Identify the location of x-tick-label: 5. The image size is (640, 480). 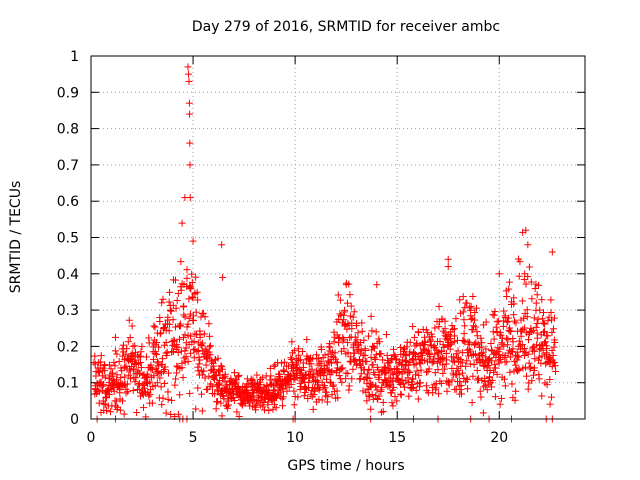
(193, 438).